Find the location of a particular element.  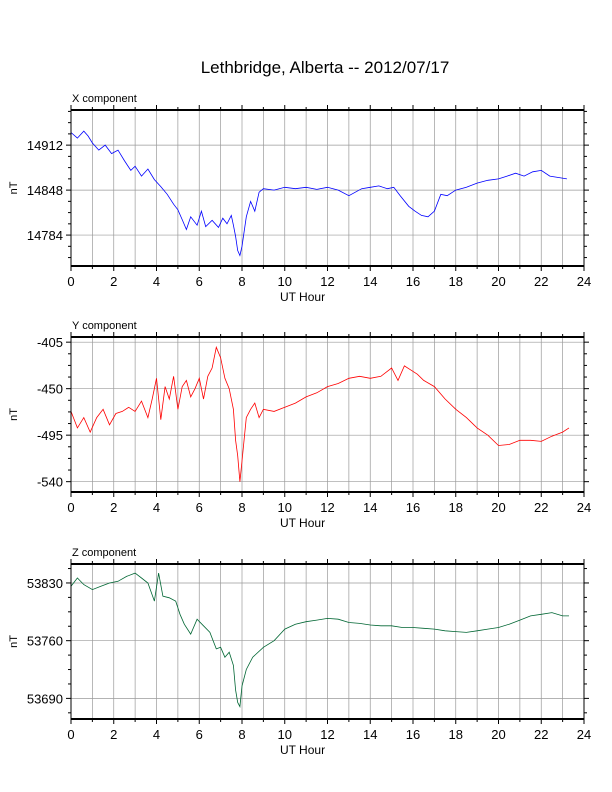

y-tick-label: -405 is located at coordinates (50, 342).